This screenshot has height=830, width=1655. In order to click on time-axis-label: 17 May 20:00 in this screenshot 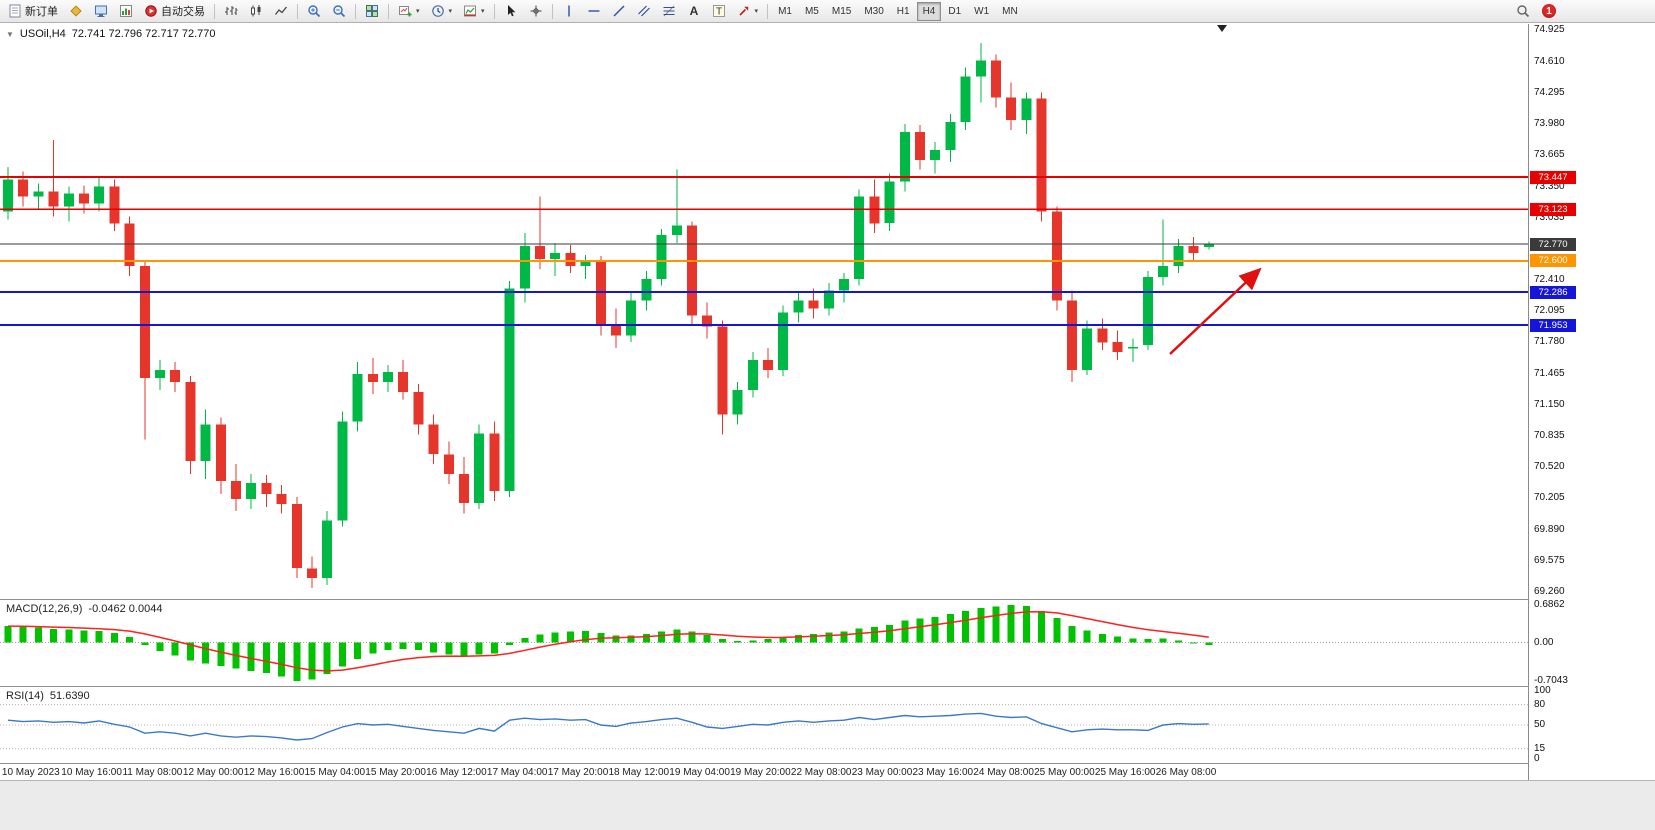, I will do `click(578, 772)`.